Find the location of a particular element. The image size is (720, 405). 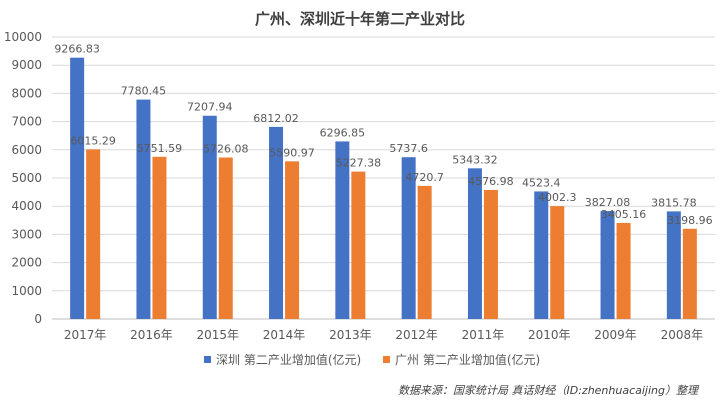

legend-swatch-guangzhou is located at coordinates (386, 359).